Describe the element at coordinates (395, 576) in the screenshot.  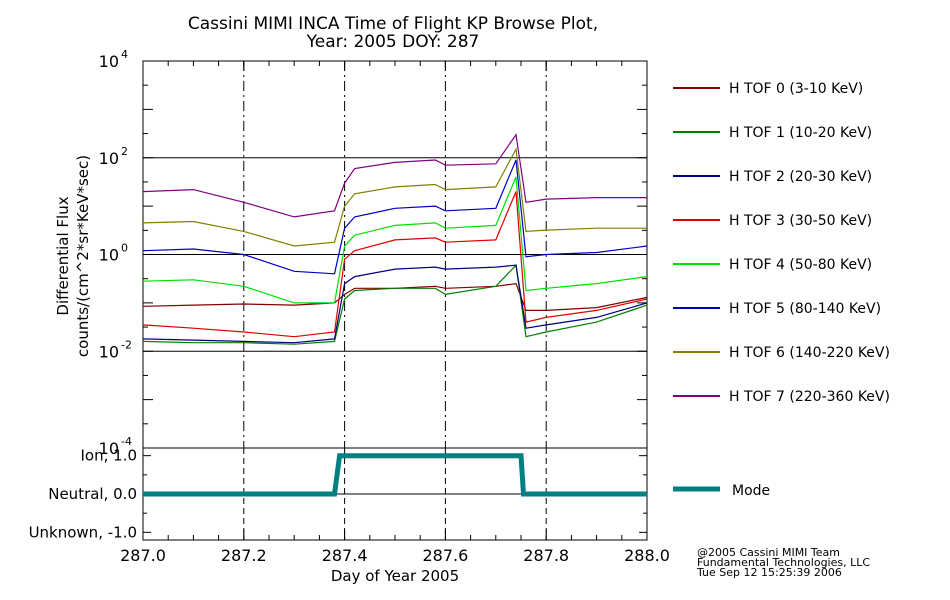
I see `x-axis-label: Day of Year 2005` at that location.